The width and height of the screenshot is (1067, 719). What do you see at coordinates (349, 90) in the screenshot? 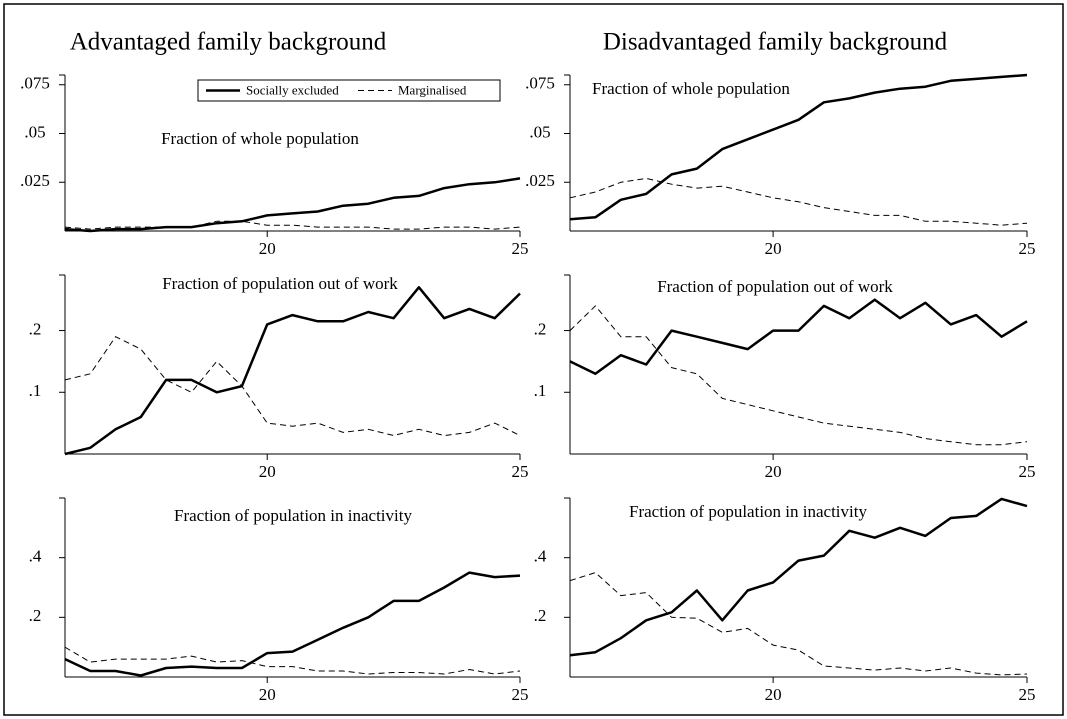
I see `legend-box` at bounding box center [349, 90].